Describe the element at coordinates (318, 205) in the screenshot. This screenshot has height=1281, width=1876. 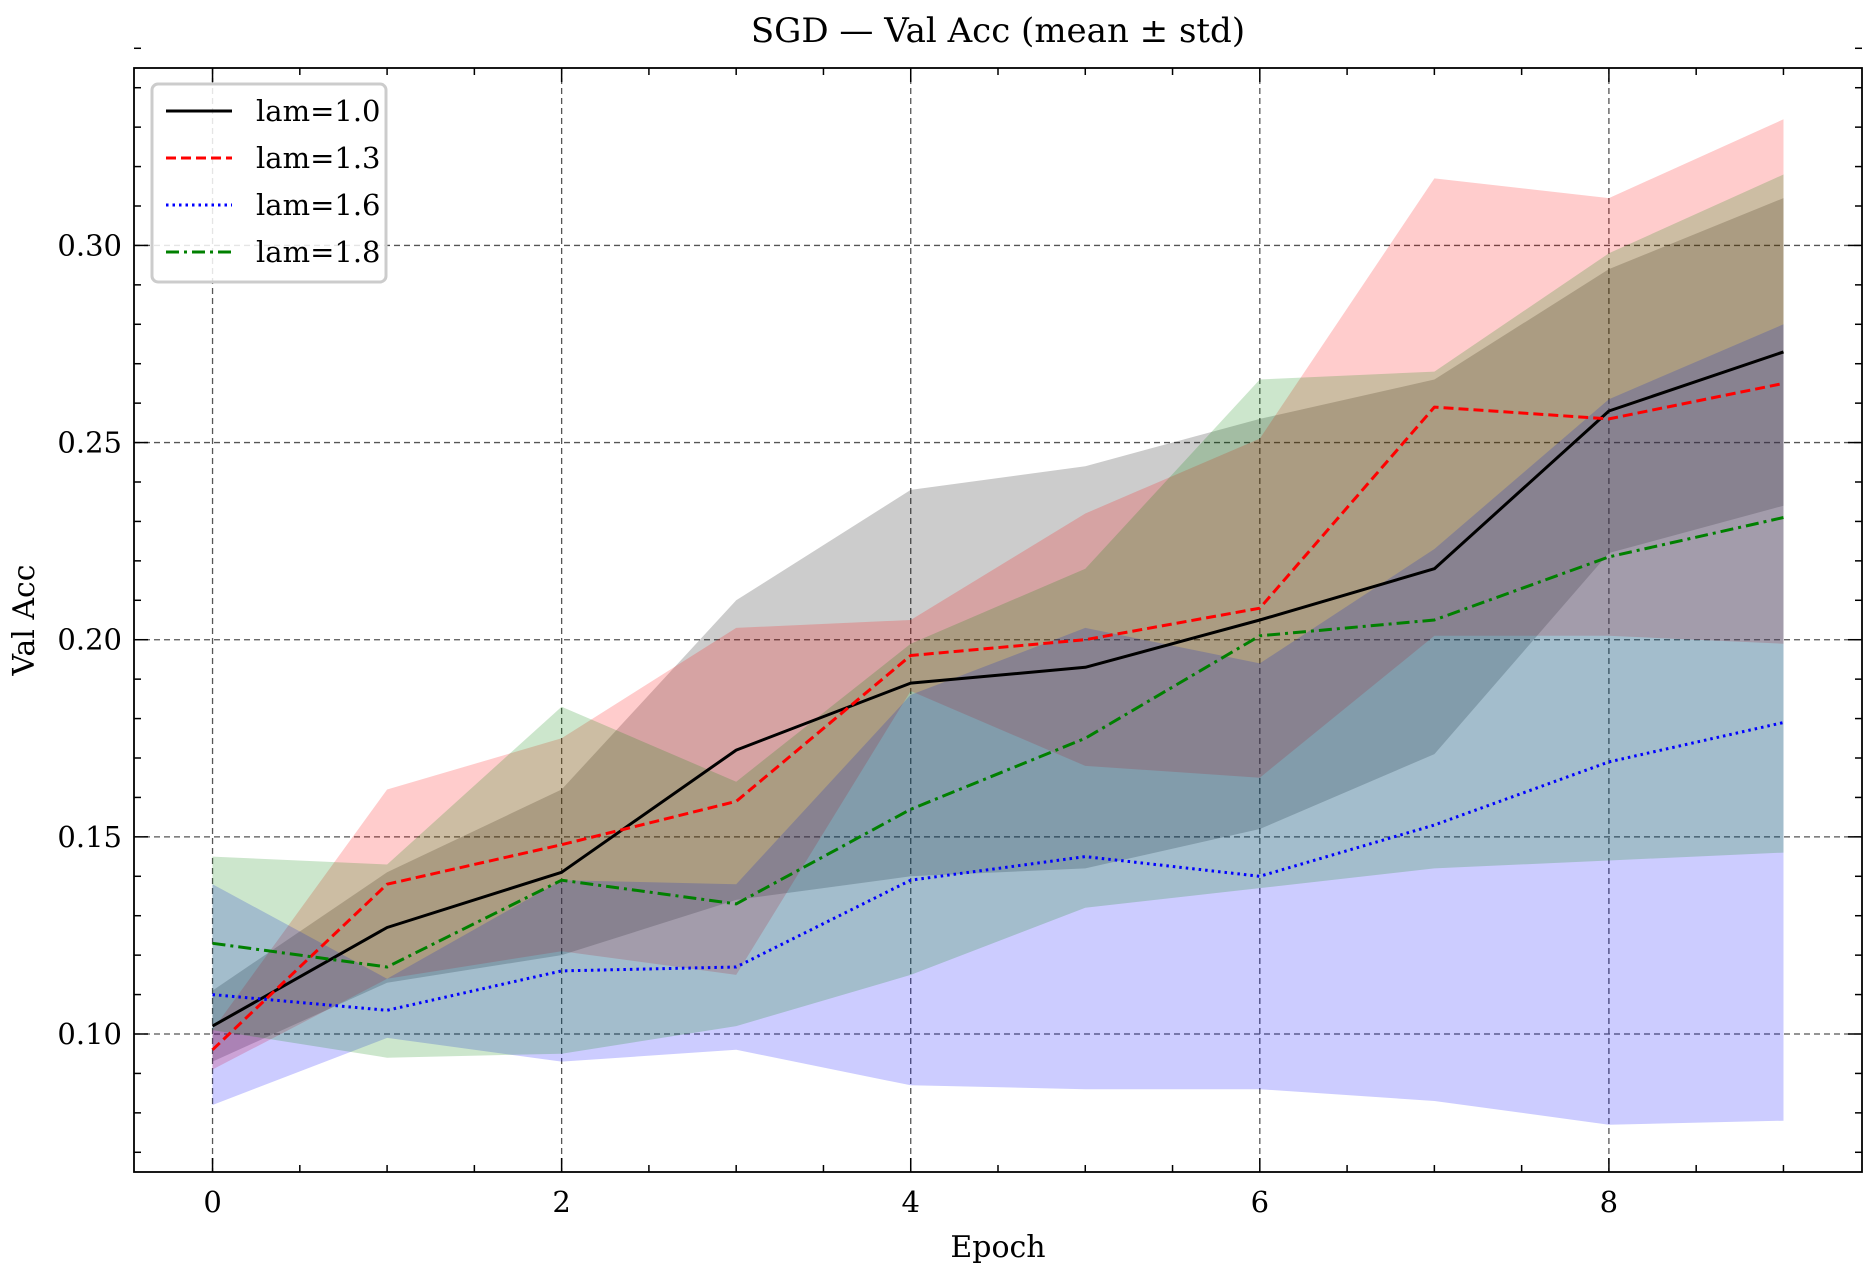
I see `legend-label: lam=1.6` at that location.